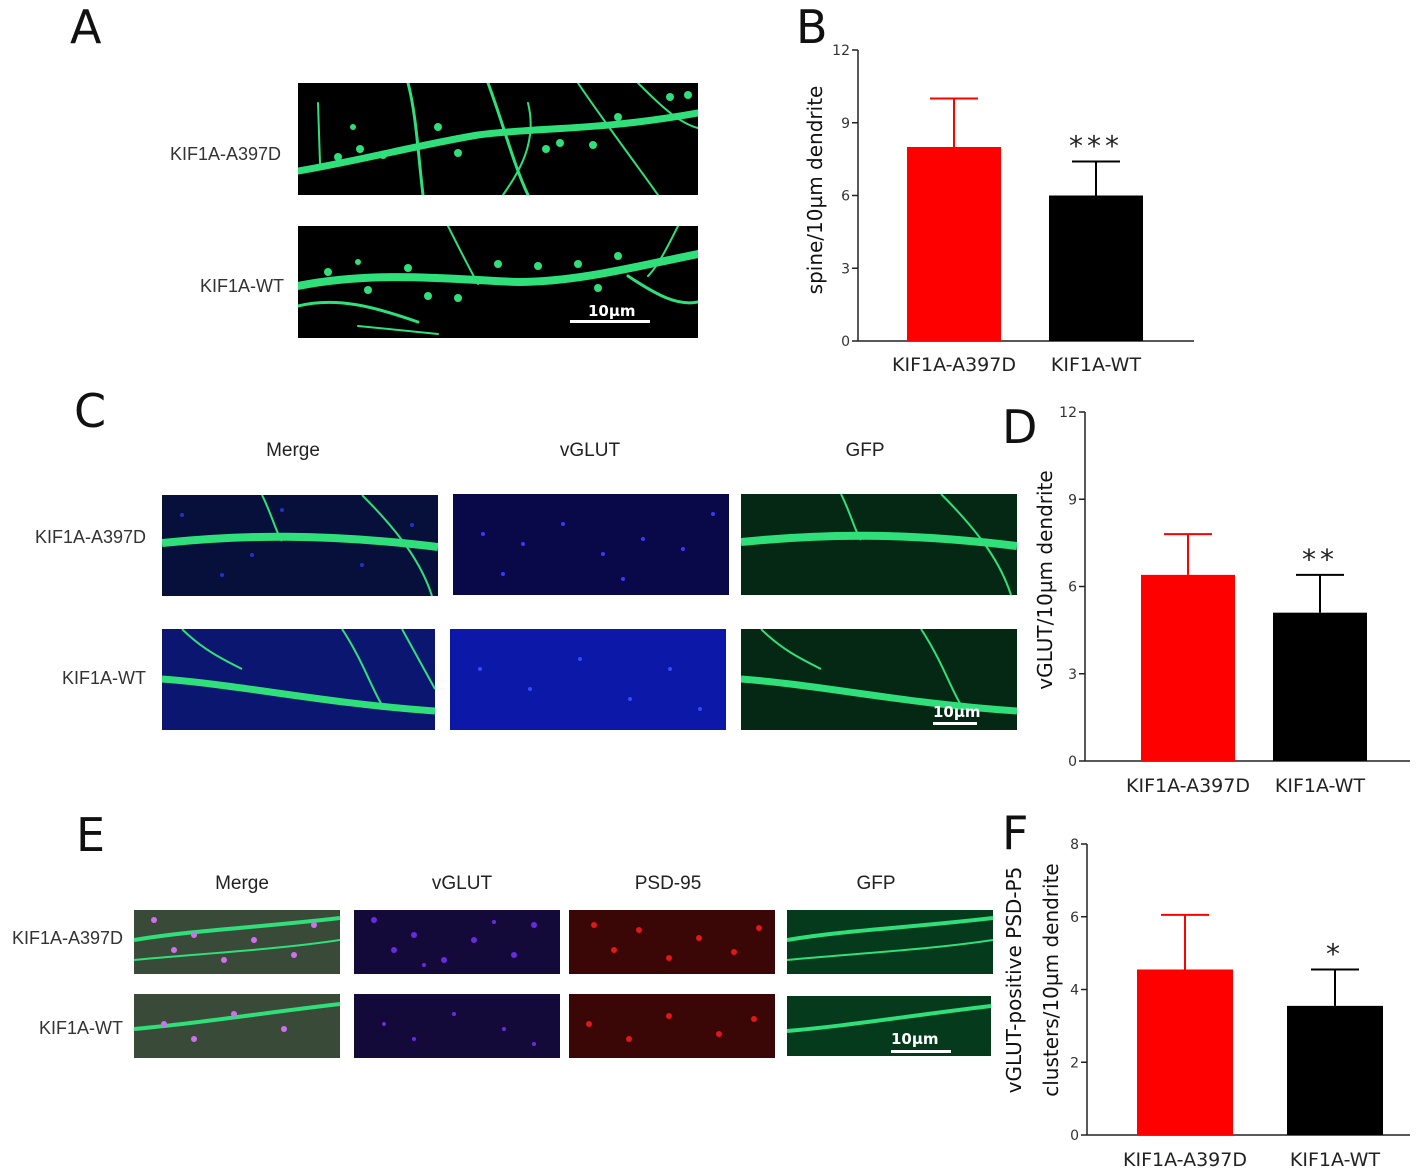 Image resolution: width=1417 pixels, height=1168 pixels. What do you see at coordinates (672, 1026) in the screenshot?
I see `psd95-image-e-wt` at bounding box center [672, 1026].